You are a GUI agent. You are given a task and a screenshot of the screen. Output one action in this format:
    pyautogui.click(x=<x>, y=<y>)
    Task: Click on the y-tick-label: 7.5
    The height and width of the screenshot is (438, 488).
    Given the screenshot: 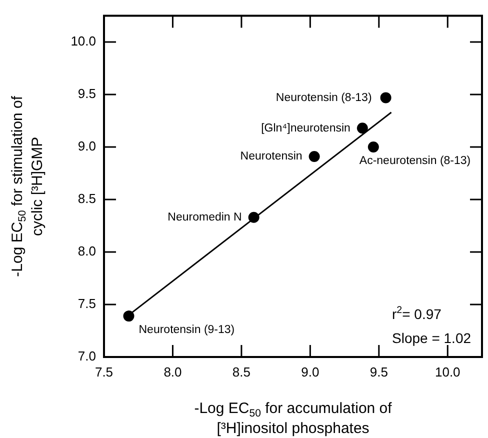 What is the action you would take?
    pyautogui.click(x=87, y=304)
    